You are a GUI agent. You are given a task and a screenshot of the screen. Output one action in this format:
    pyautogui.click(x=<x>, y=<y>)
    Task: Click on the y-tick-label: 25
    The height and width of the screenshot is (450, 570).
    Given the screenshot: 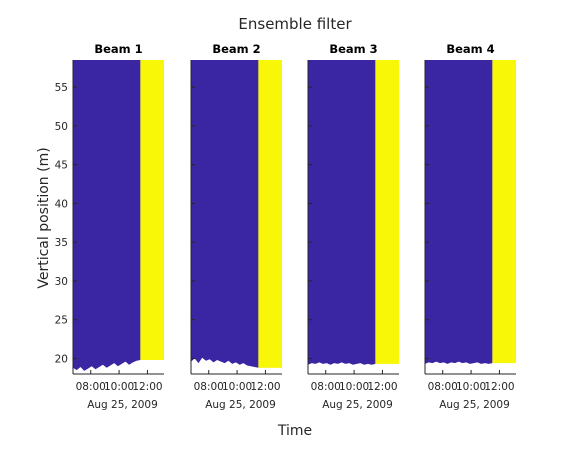 What is the action you would take?
    pyautogui.click(x=61, y=321)
    